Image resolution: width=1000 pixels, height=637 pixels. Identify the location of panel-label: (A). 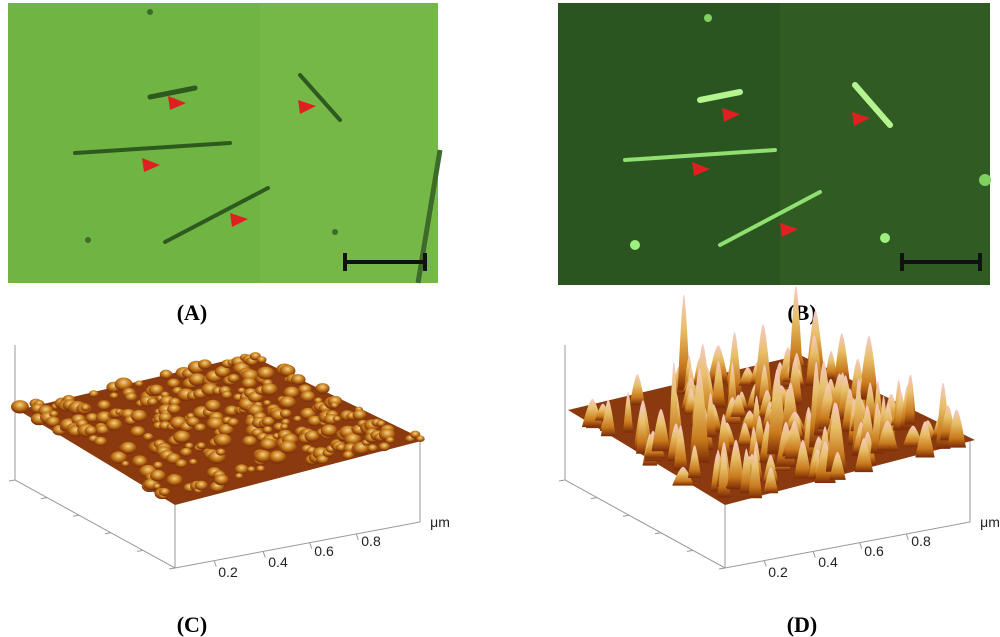
(192, 312).